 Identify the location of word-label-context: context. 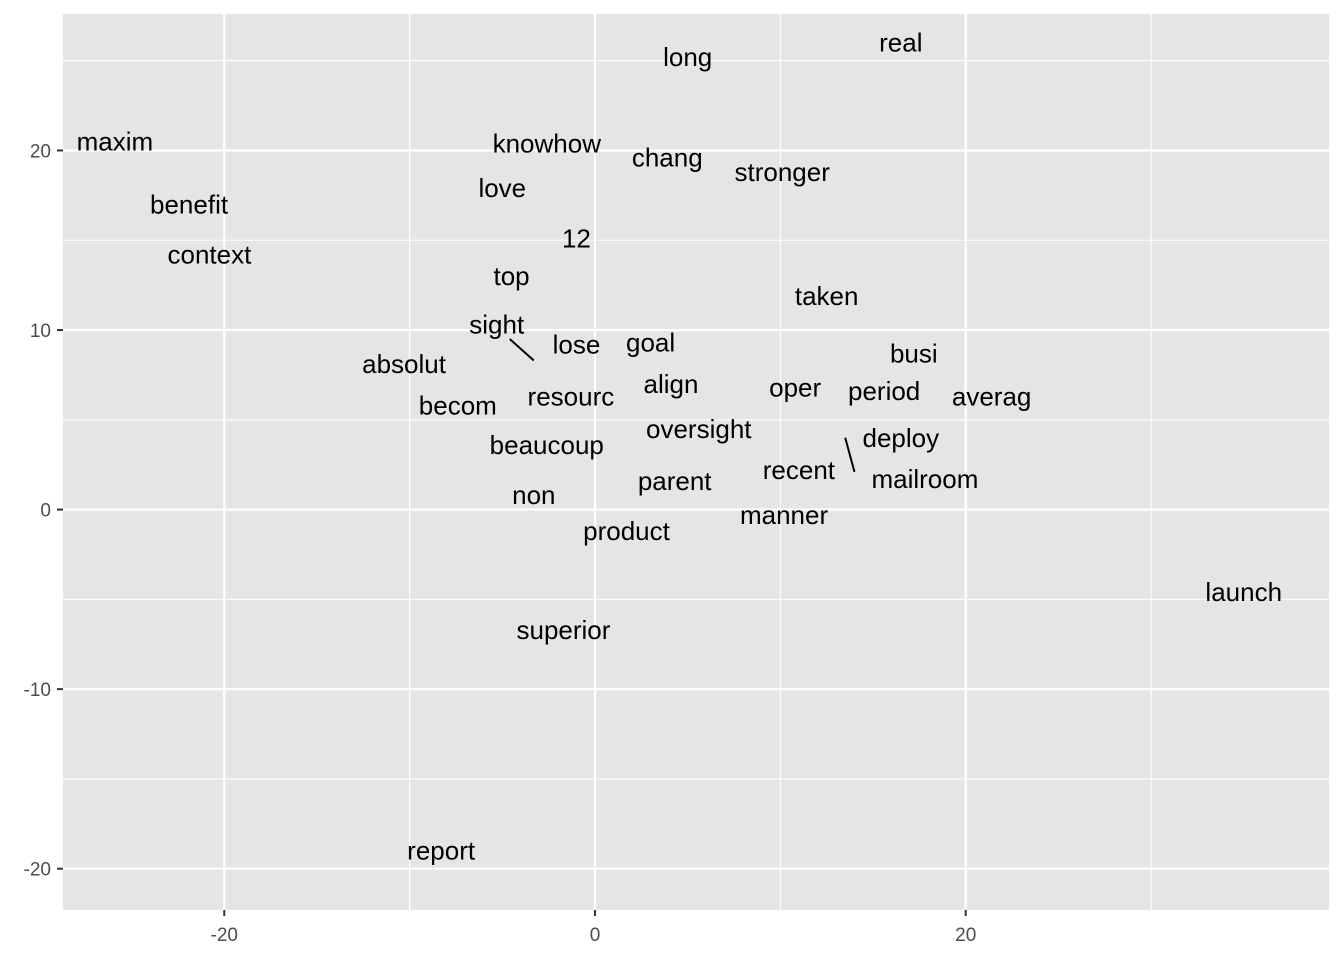
(210, 255).